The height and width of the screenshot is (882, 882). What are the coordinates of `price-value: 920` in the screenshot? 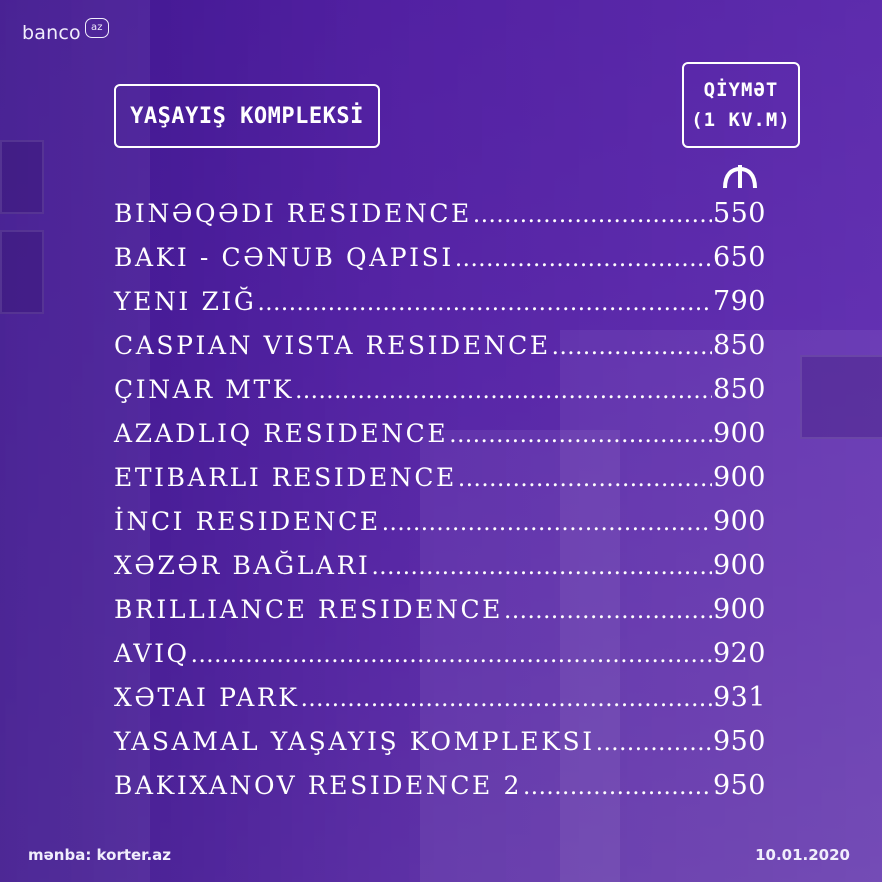 It's located at (739, 653).